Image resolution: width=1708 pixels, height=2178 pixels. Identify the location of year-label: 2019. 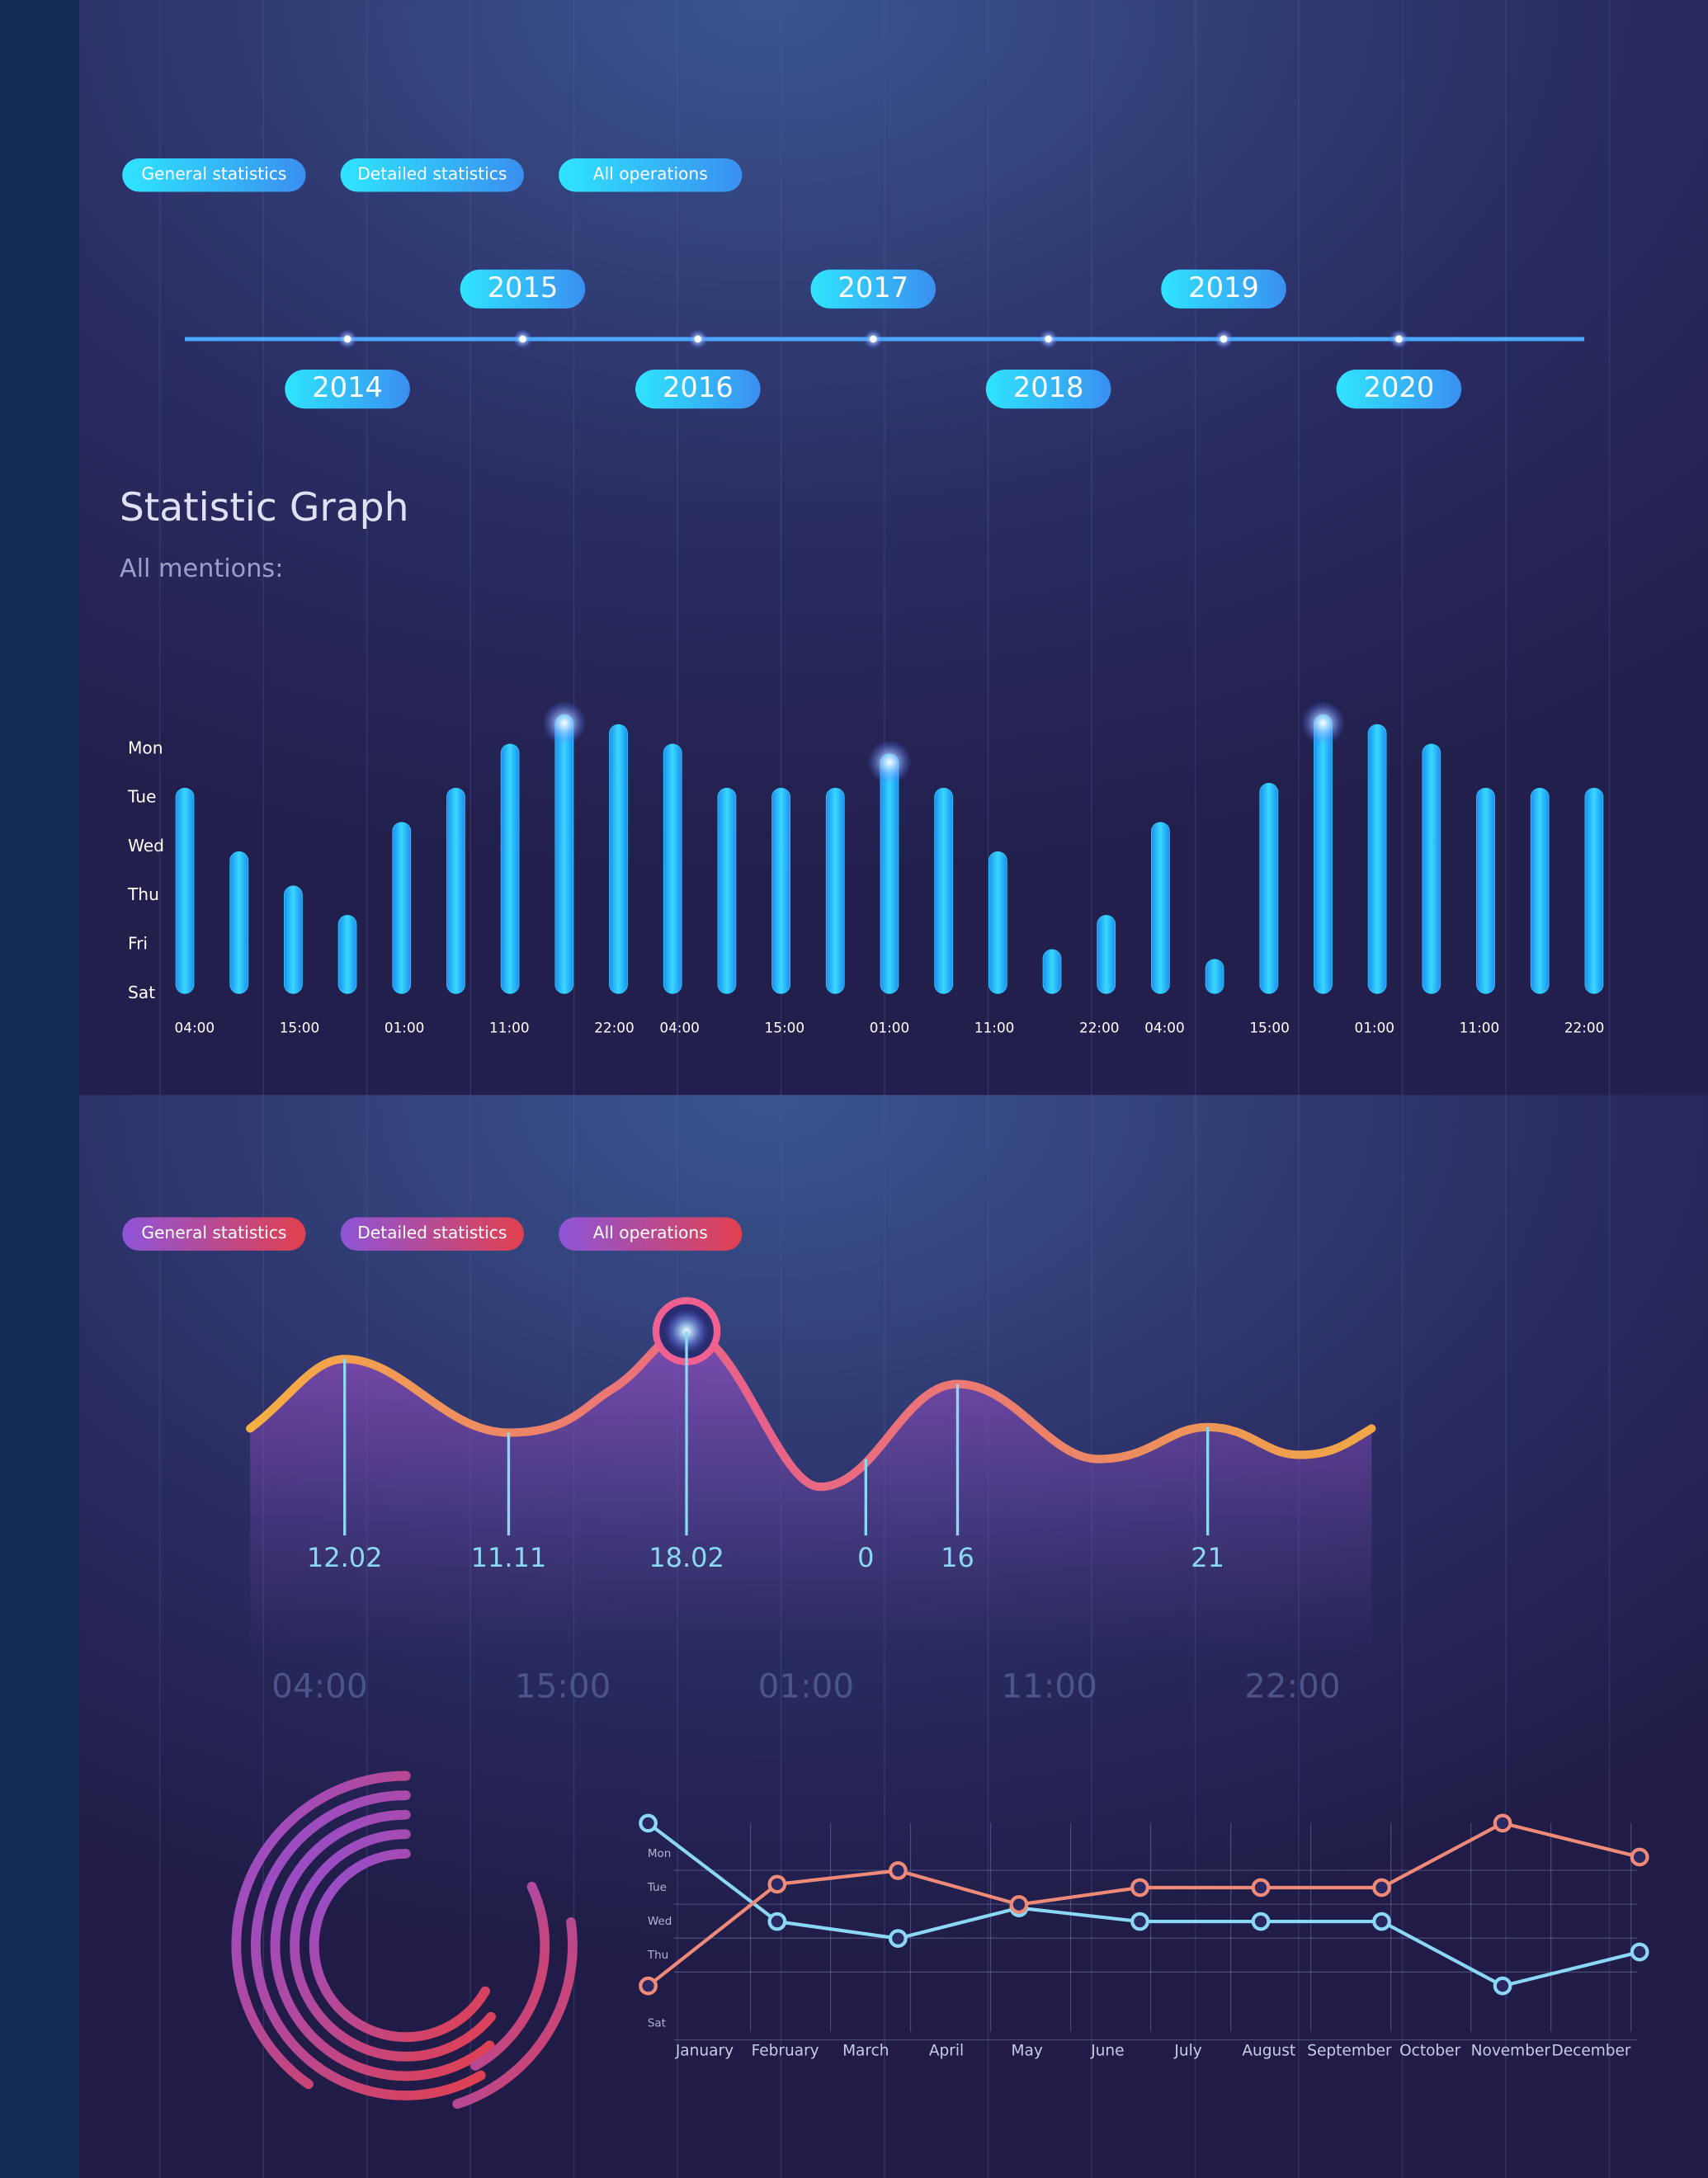
(1223, 287).